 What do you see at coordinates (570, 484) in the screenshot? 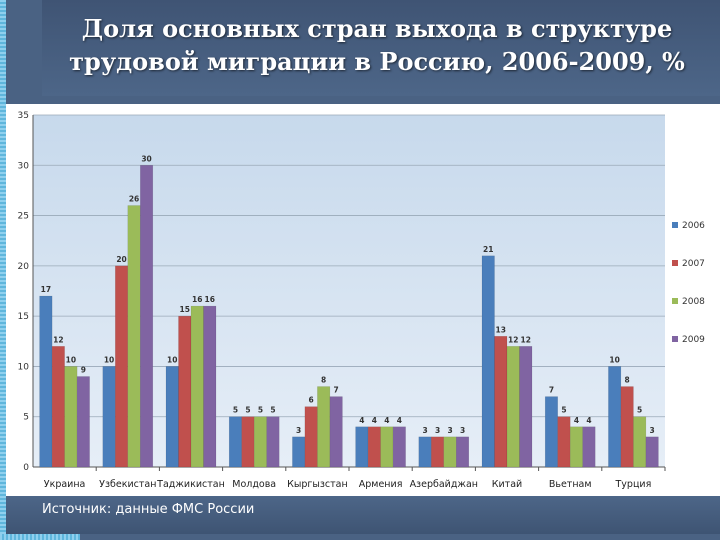
I see `x-category-label: Вьетнам` at bounding box center [570, 484].